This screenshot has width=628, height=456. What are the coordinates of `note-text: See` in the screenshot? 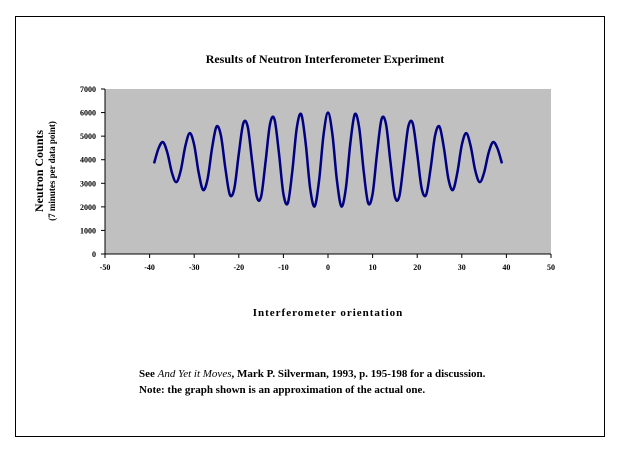 It's located at (148, 374).